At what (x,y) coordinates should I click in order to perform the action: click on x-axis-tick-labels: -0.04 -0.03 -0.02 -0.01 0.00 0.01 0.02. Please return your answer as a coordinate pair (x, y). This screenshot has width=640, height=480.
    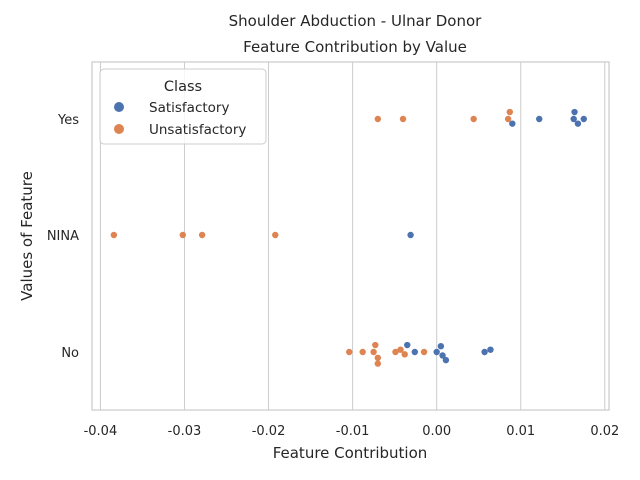
    Looking at the image, I should click on (352, 431).